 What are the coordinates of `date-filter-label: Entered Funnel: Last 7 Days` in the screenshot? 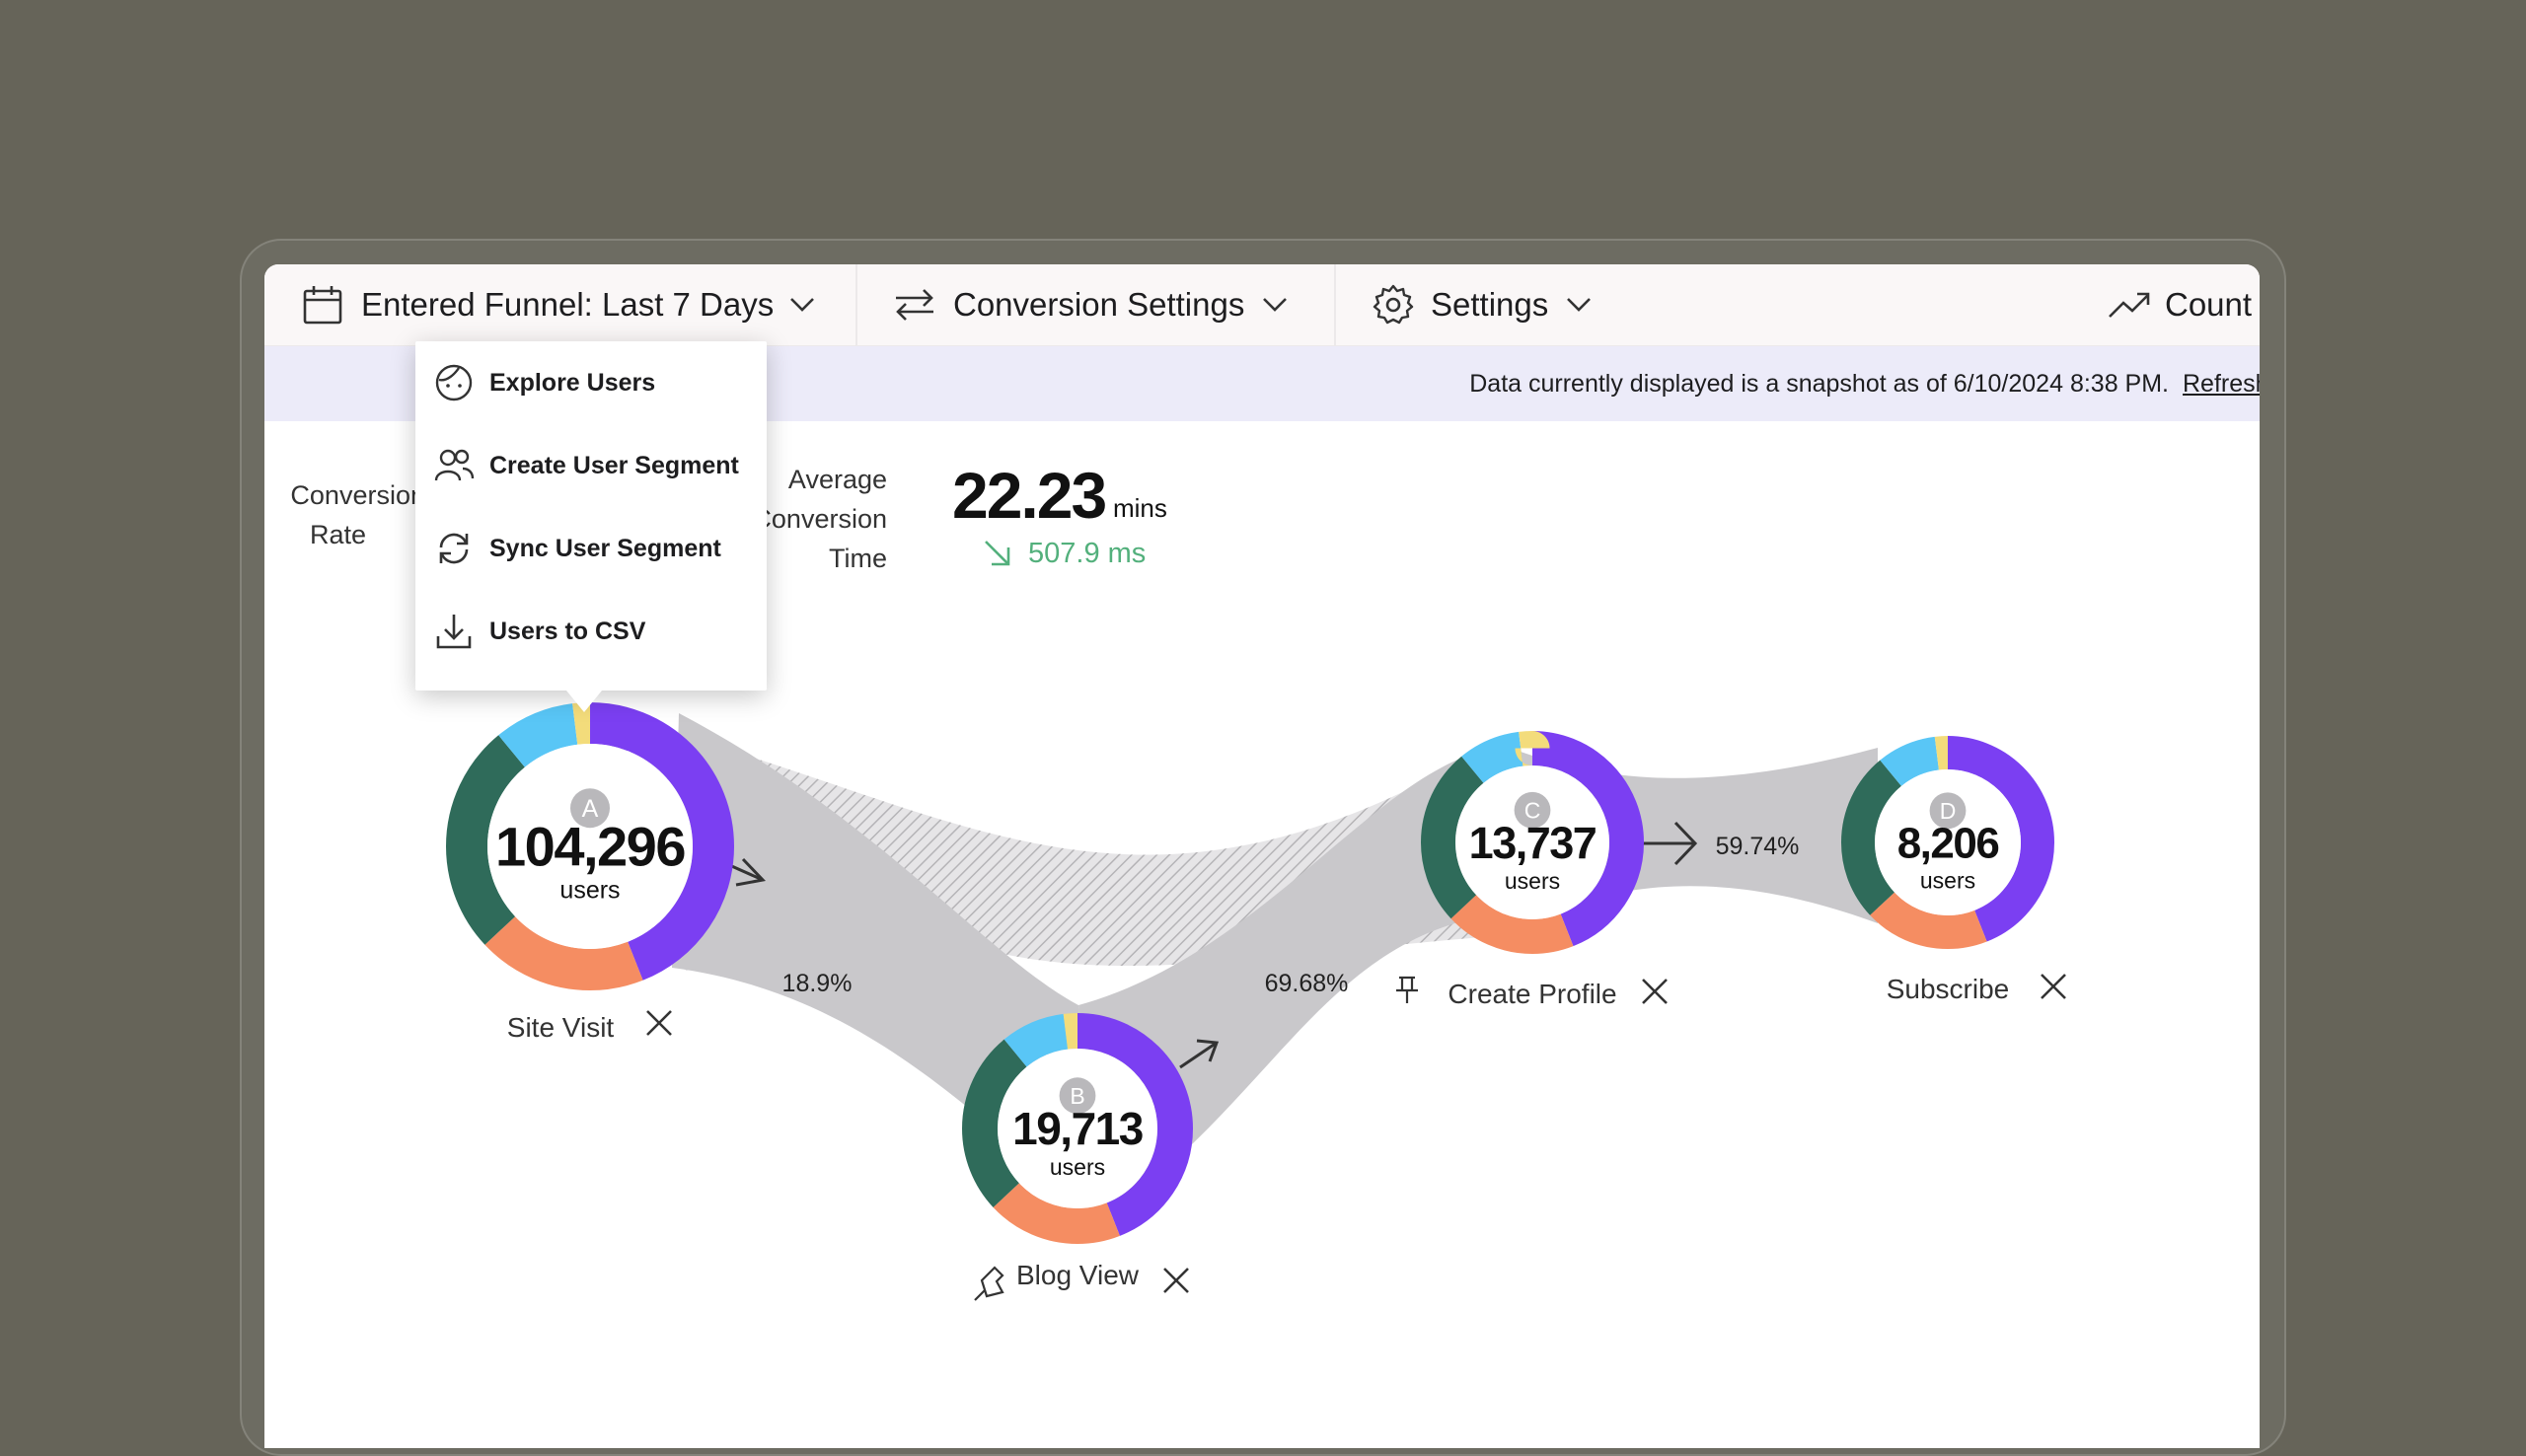 It's located at (568, 304).